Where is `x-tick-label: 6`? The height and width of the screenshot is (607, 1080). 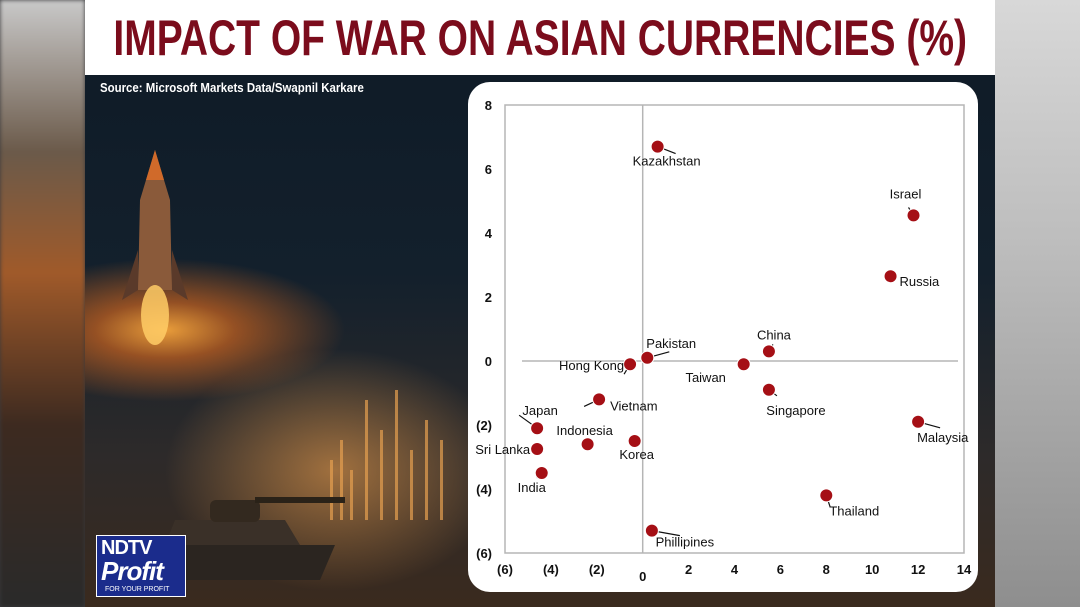 x-tick-label: 6 is located at coordinates (780, 569).